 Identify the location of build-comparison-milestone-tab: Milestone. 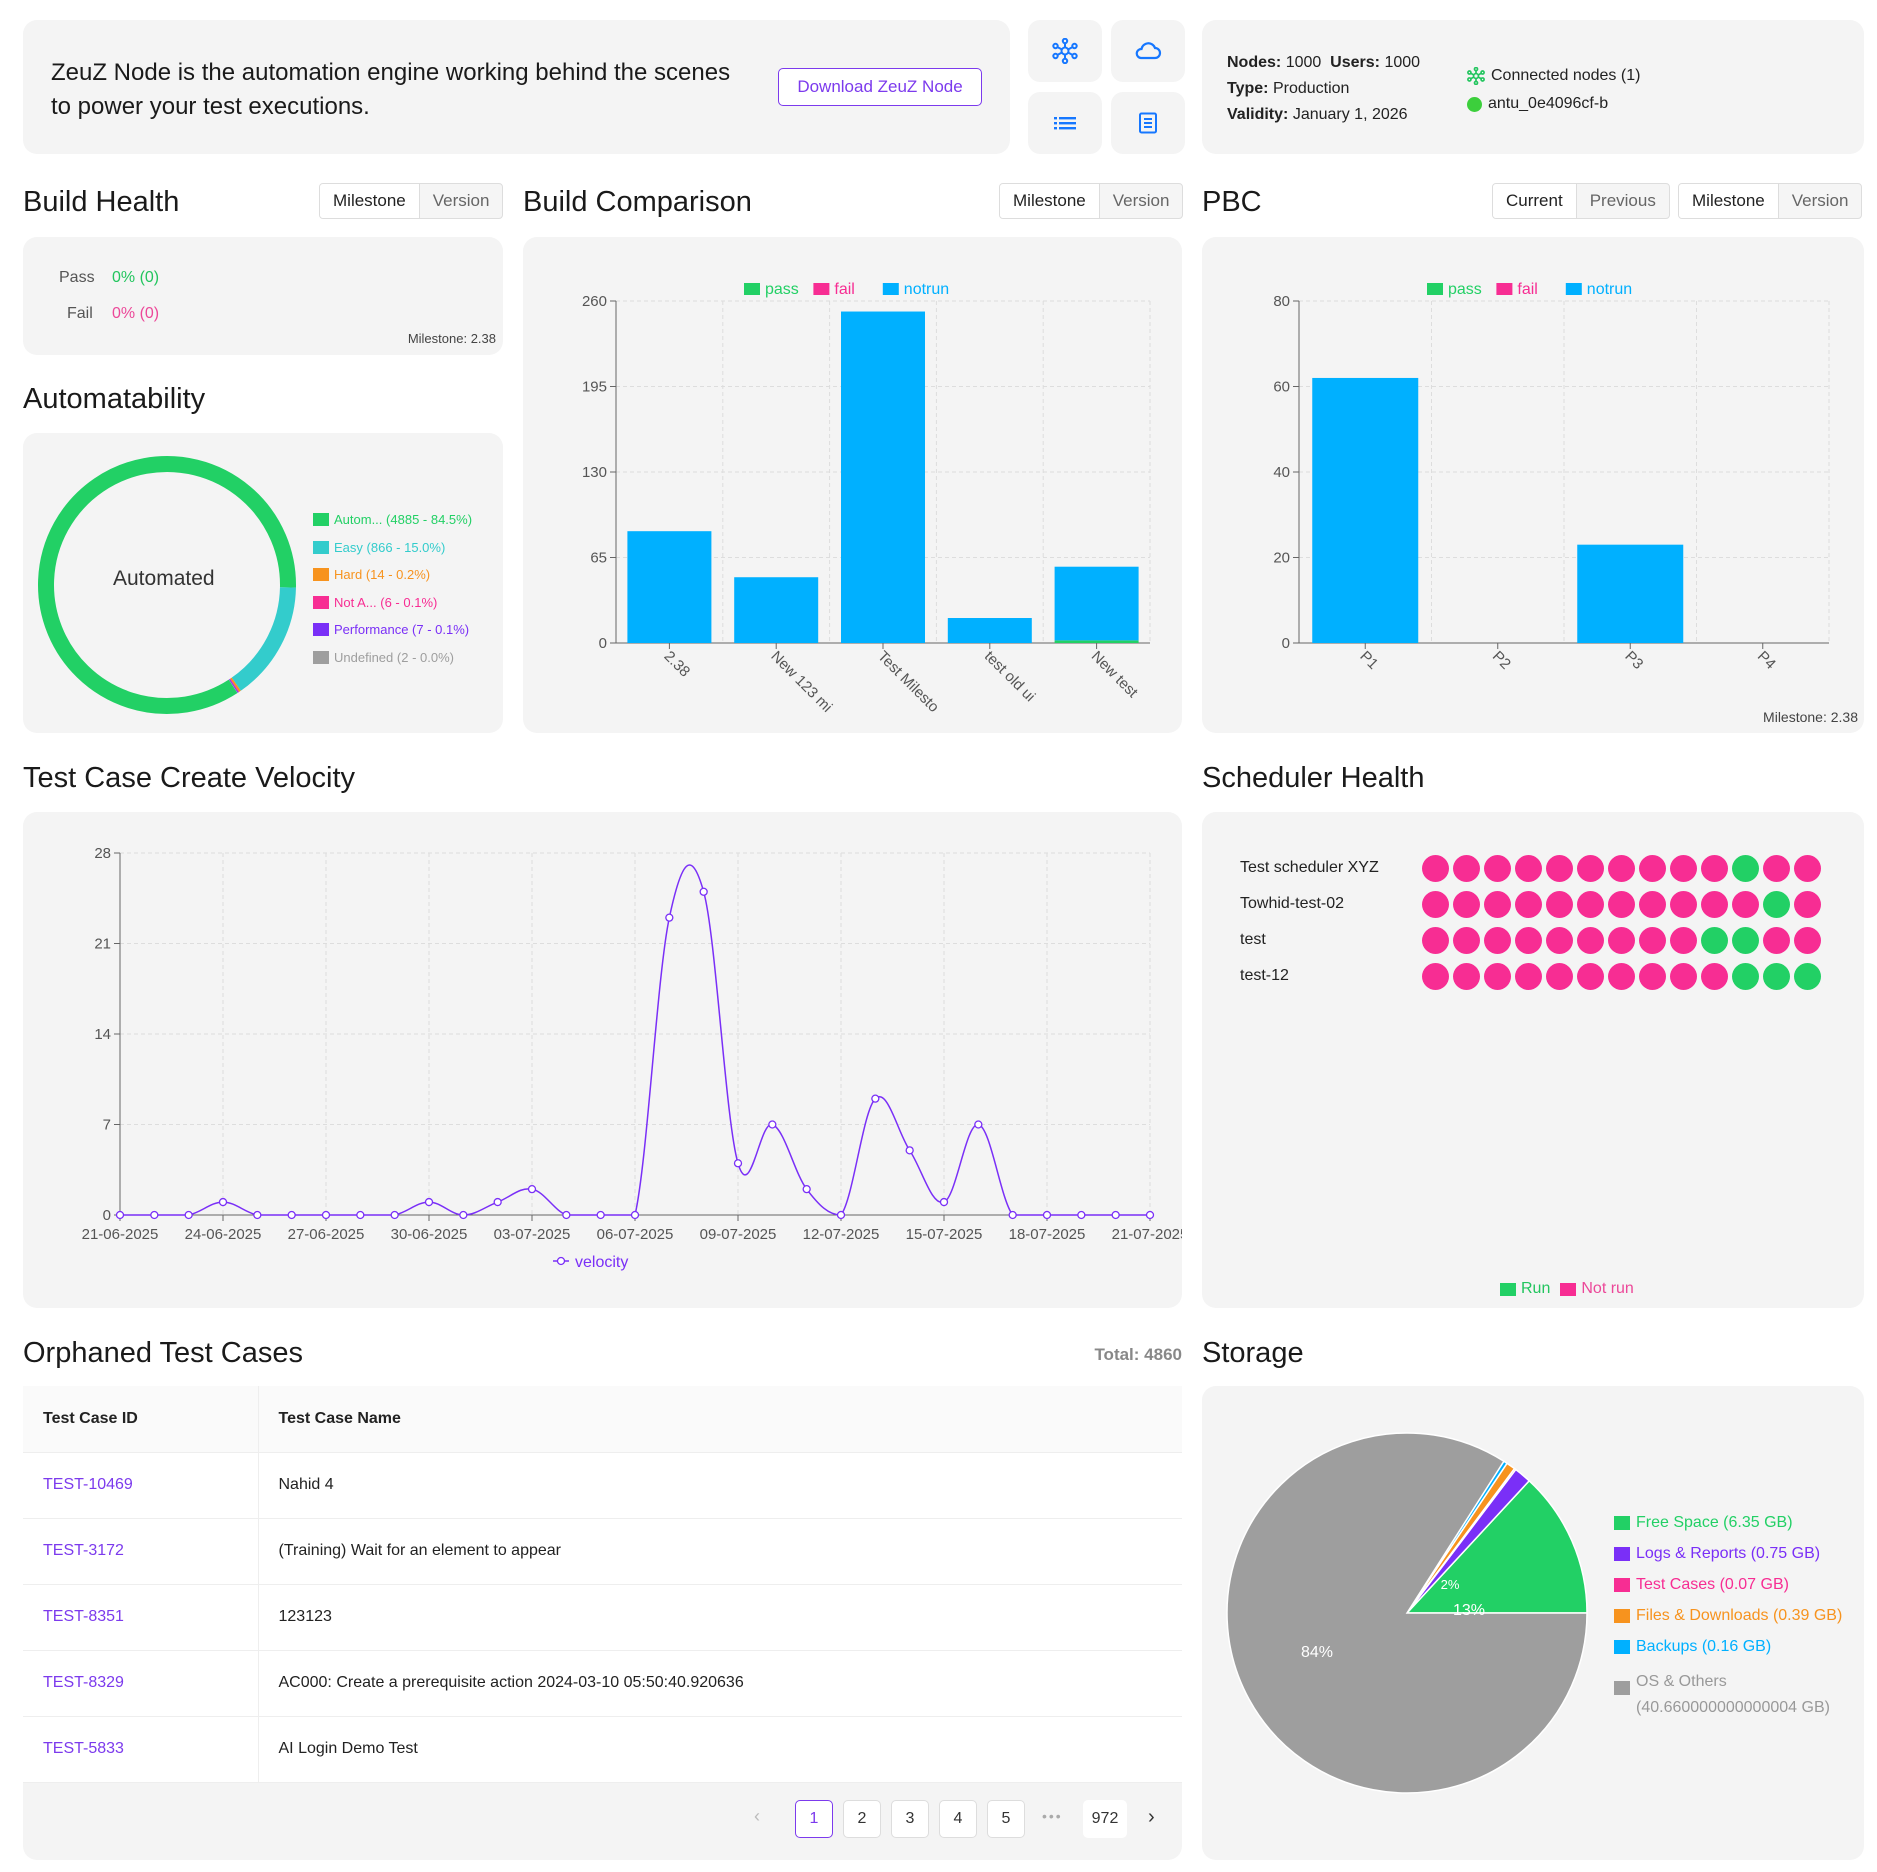
(1050, 201).